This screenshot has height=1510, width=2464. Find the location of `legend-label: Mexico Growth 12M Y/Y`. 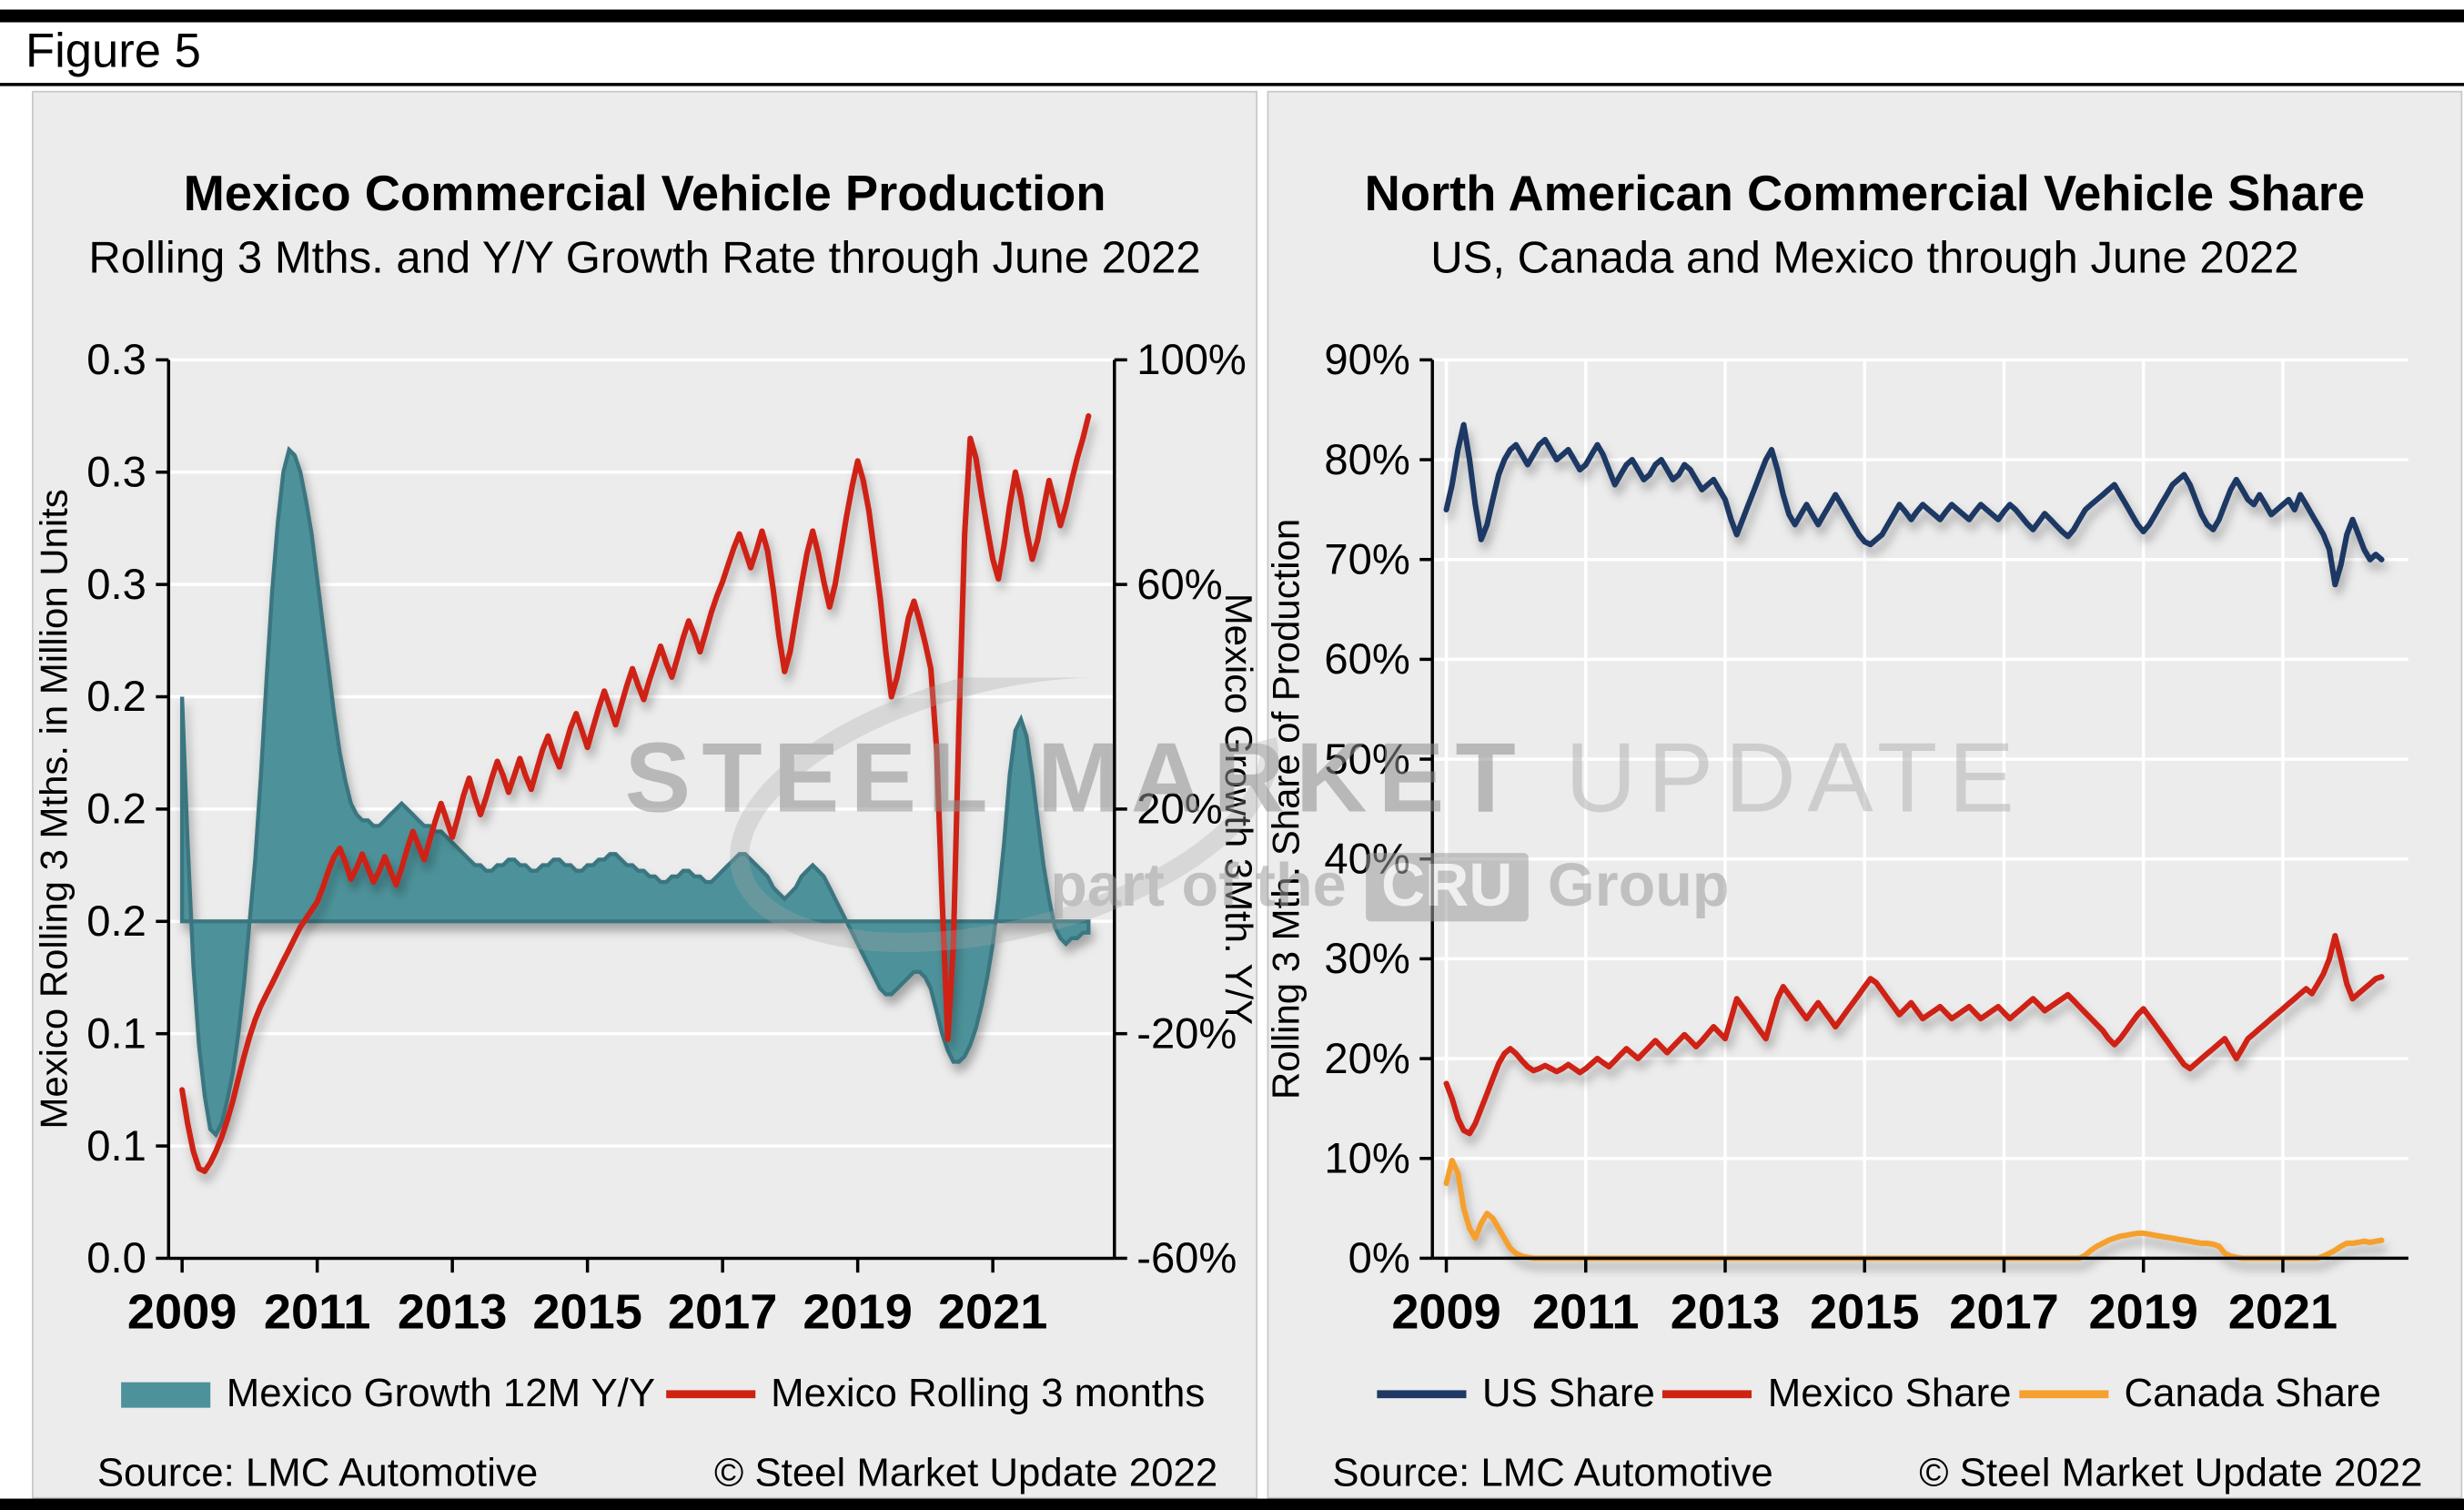

legend-label: Mexico Growth 12M Y/Y is located at coordinates (441, 1393).